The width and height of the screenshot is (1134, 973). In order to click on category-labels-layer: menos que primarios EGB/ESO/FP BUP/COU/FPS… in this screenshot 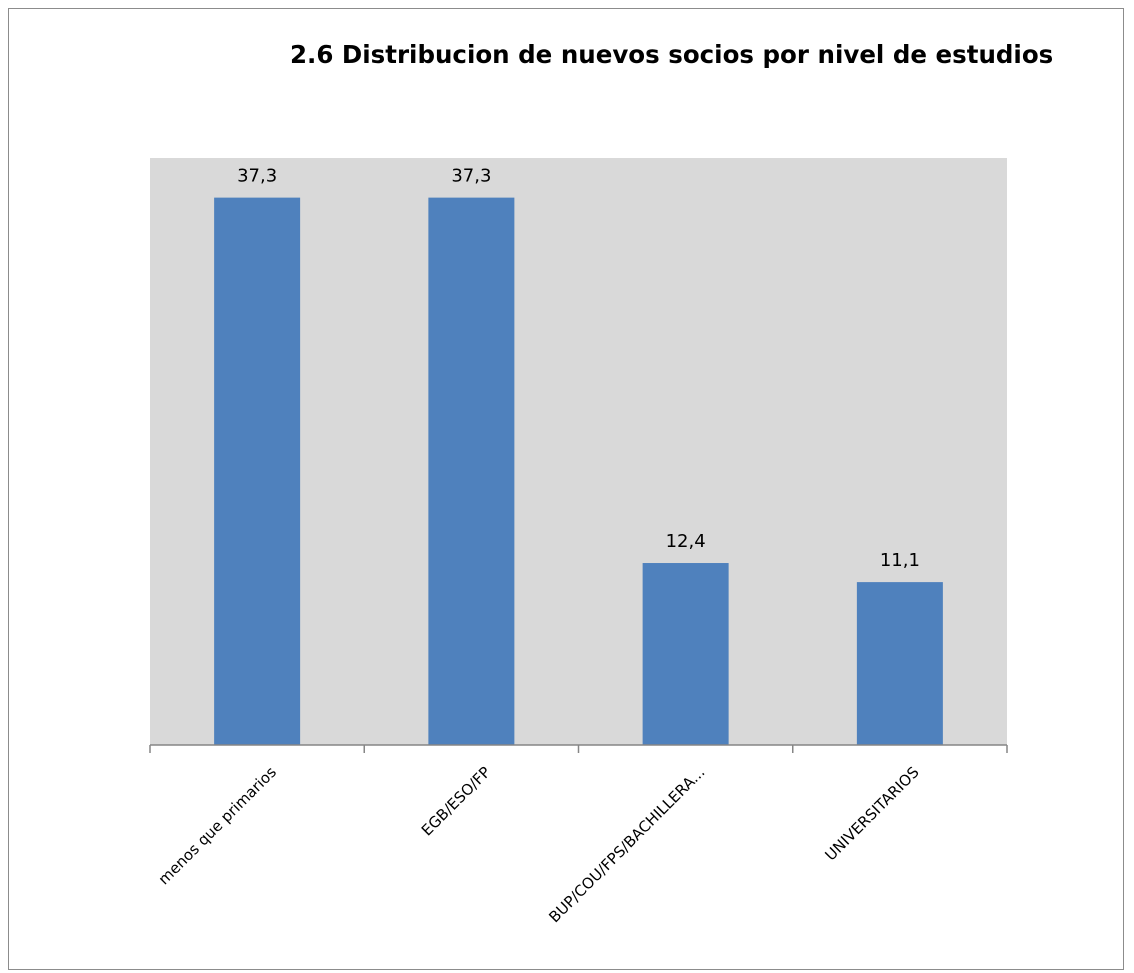, I will do `click(539, 844)`.